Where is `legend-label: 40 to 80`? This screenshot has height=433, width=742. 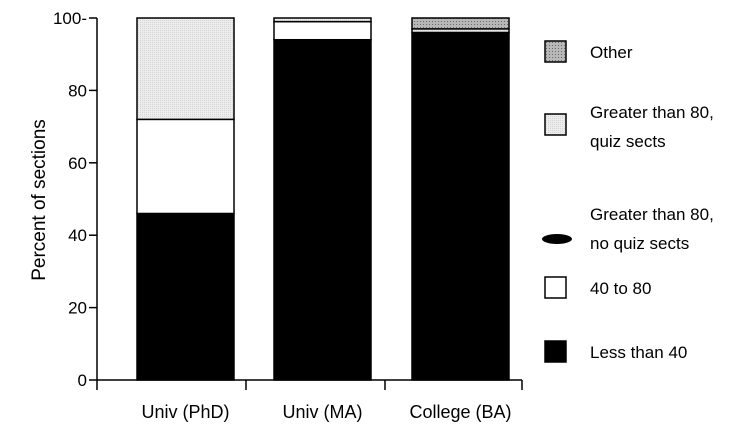 legend-label: 40 to 80 is located at coordinates (620, 288).